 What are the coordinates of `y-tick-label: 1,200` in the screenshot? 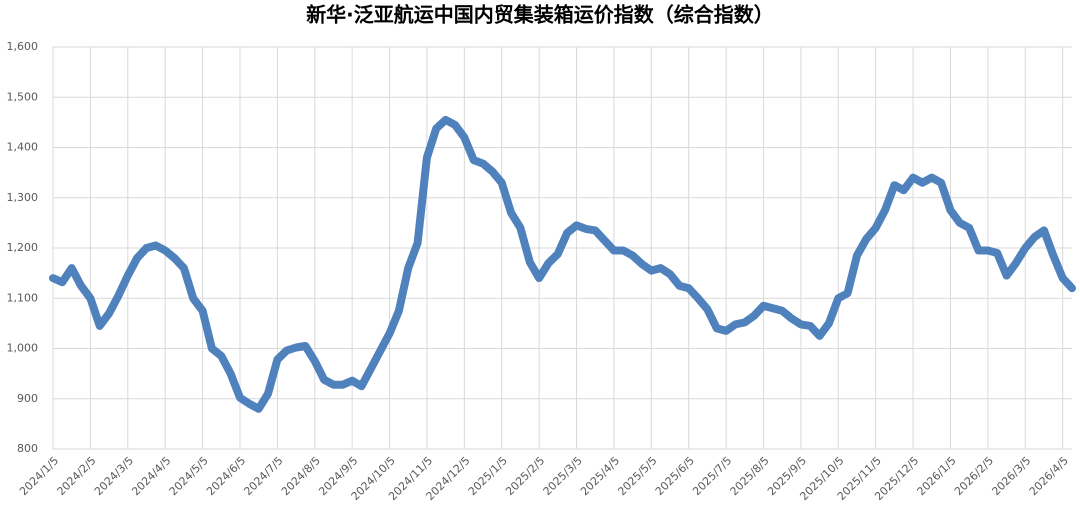 It's located at (23, 247).